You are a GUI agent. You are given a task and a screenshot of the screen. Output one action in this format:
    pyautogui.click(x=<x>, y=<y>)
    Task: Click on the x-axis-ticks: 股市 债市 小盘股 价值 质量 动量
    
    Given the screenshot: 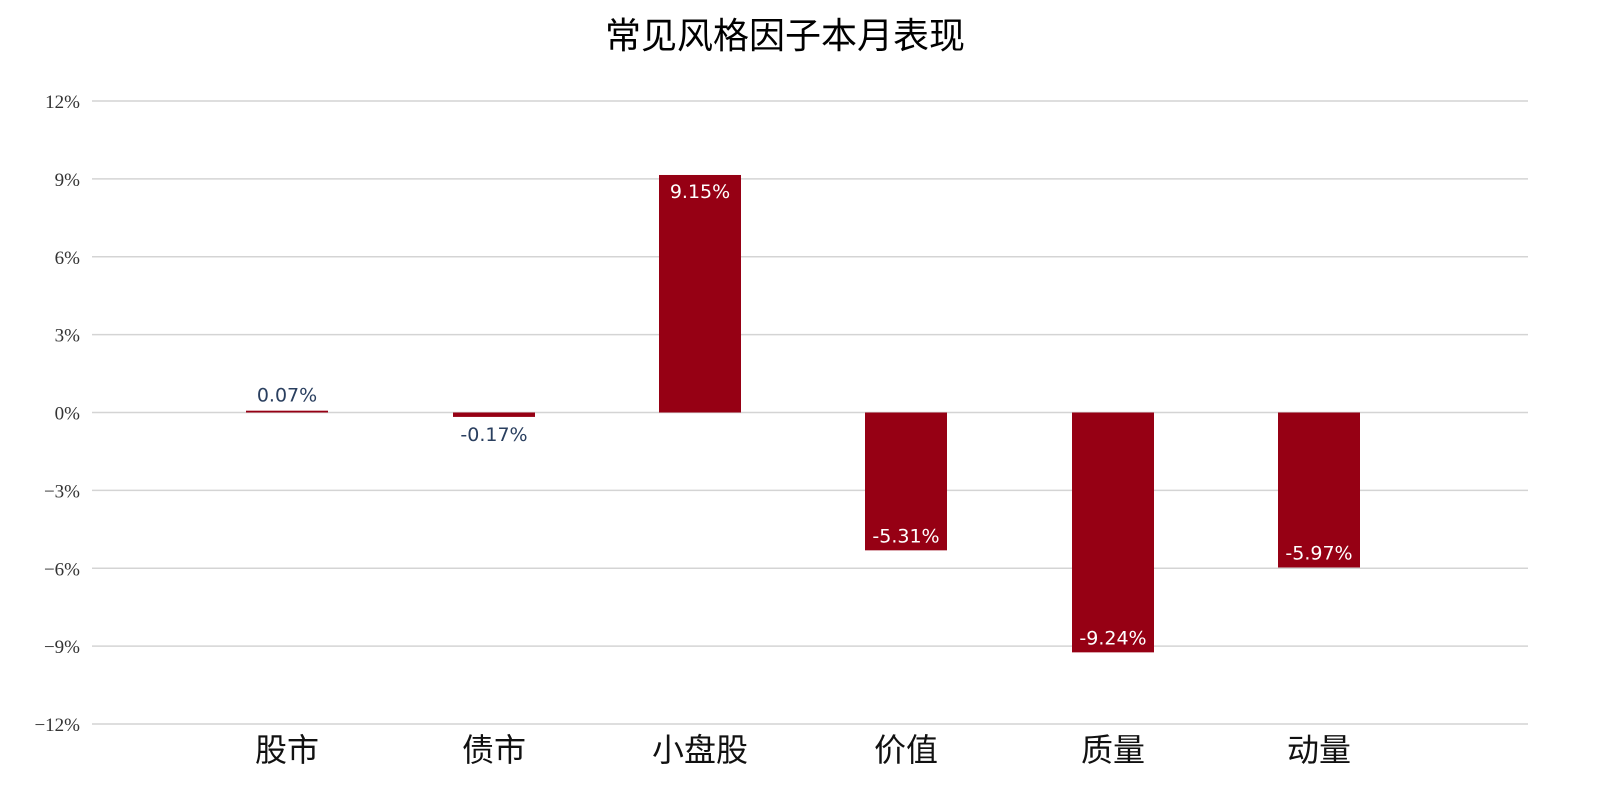 What is the action you would take?
    pyautogui.click(x=803, y=750)
    